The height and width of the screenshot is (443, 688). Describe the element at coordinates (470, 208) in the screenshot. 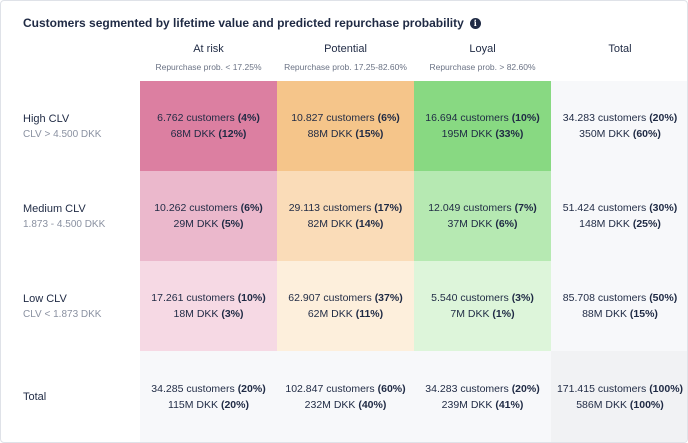

I see `customer-count-value: 12.049 customers` at that location.